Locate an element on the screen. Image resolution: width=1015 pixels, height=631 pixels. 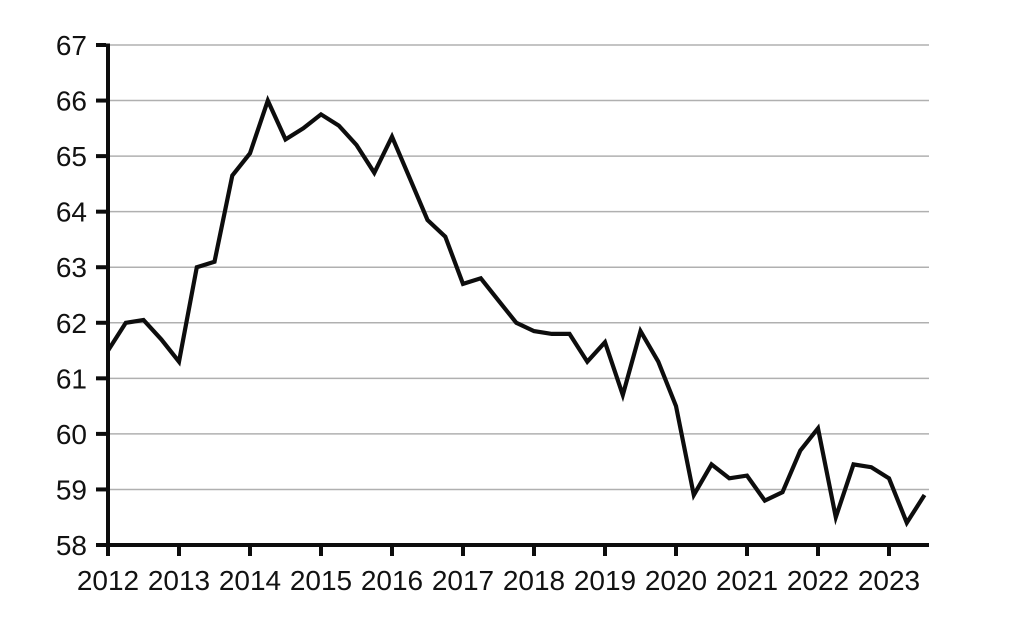
x-tick-label: 2018 is located at coordinates (534, 580).